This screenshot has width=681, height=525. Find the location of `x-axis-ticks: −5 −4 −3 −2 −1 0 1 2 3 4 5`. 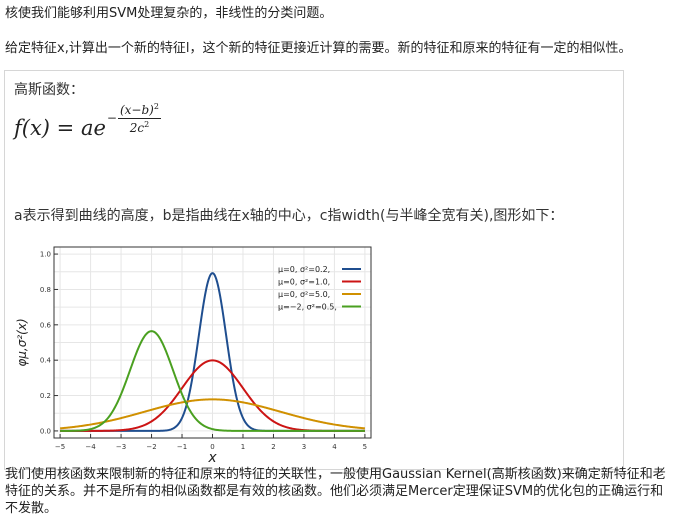

x-axis-ticks: −5 −4 −3 −2 −1 0 1 2 3 4 5 is located at coordinates (211, 442).